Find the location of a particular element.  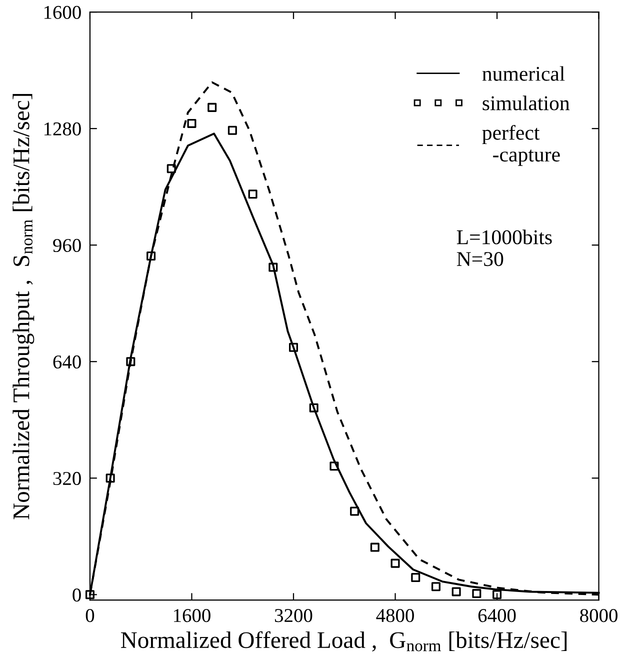

y-tick-label: 0 is located at coordinates (76, 595).